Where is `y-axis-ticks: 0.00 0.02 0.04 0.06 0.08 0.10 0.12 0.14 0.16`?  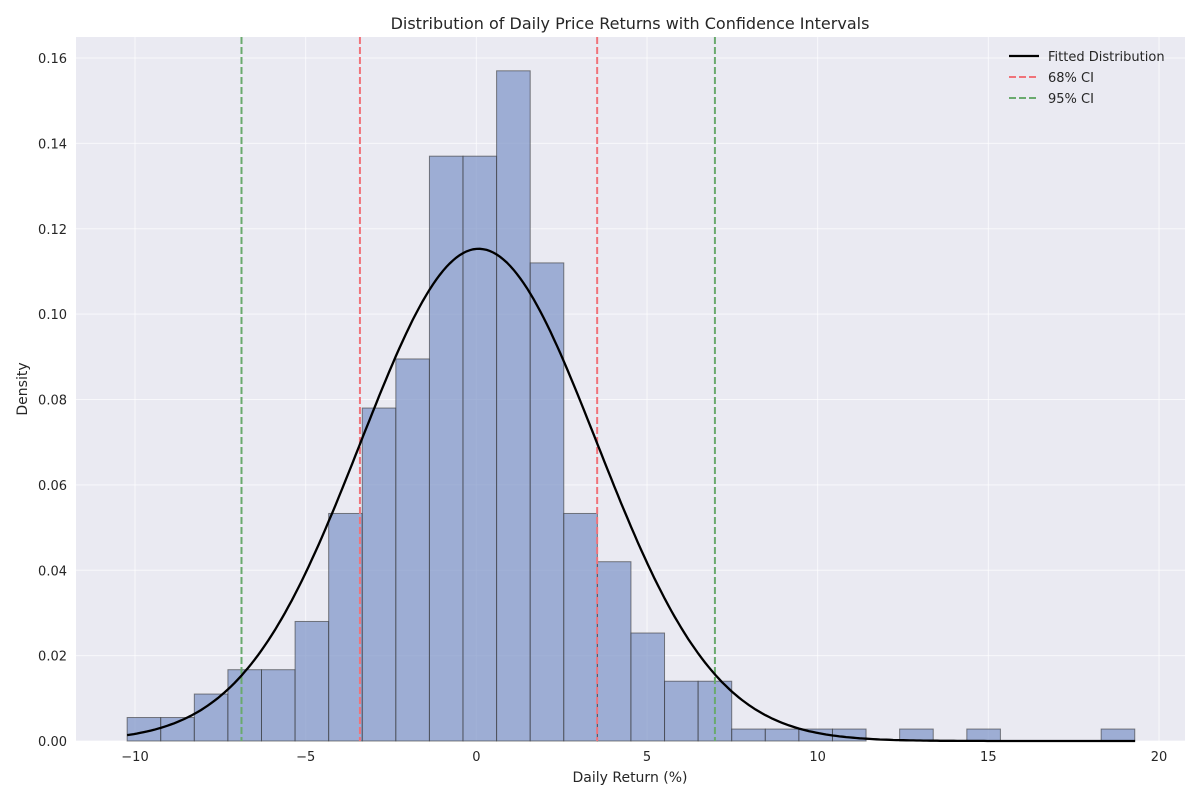 y-axis-ticks: 0.00 0.02 0.04 0.06 0.08 0.10 0.12 0.14 0.16 is located at coordinates (52, 401).